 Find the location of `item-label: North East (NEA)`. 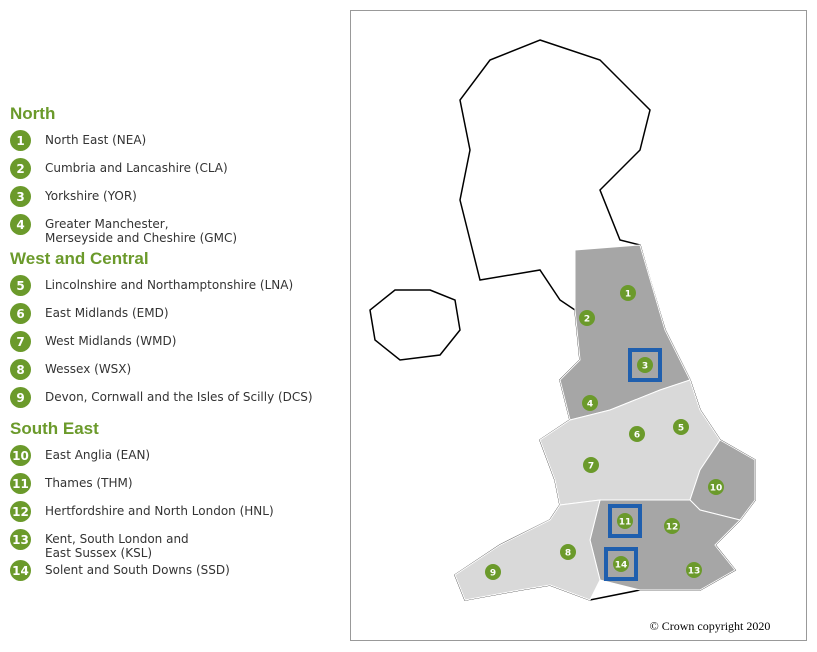

item-label: North East (NEA) is located at coordinates (96, 140).